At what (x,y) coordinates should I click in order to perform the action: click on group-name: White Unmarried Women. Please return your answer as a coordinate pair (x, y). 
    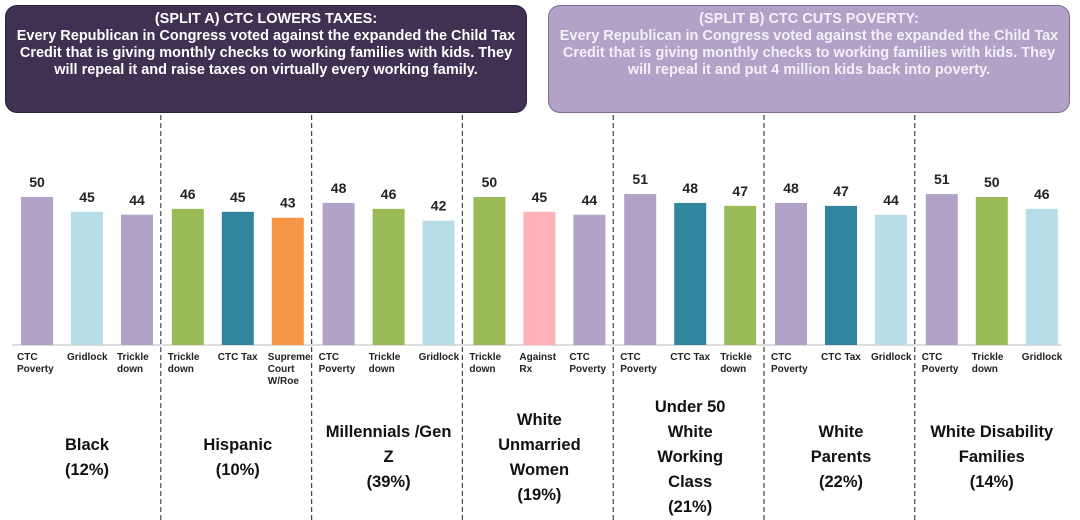
    Looking at the image, I should click on (539, 444).